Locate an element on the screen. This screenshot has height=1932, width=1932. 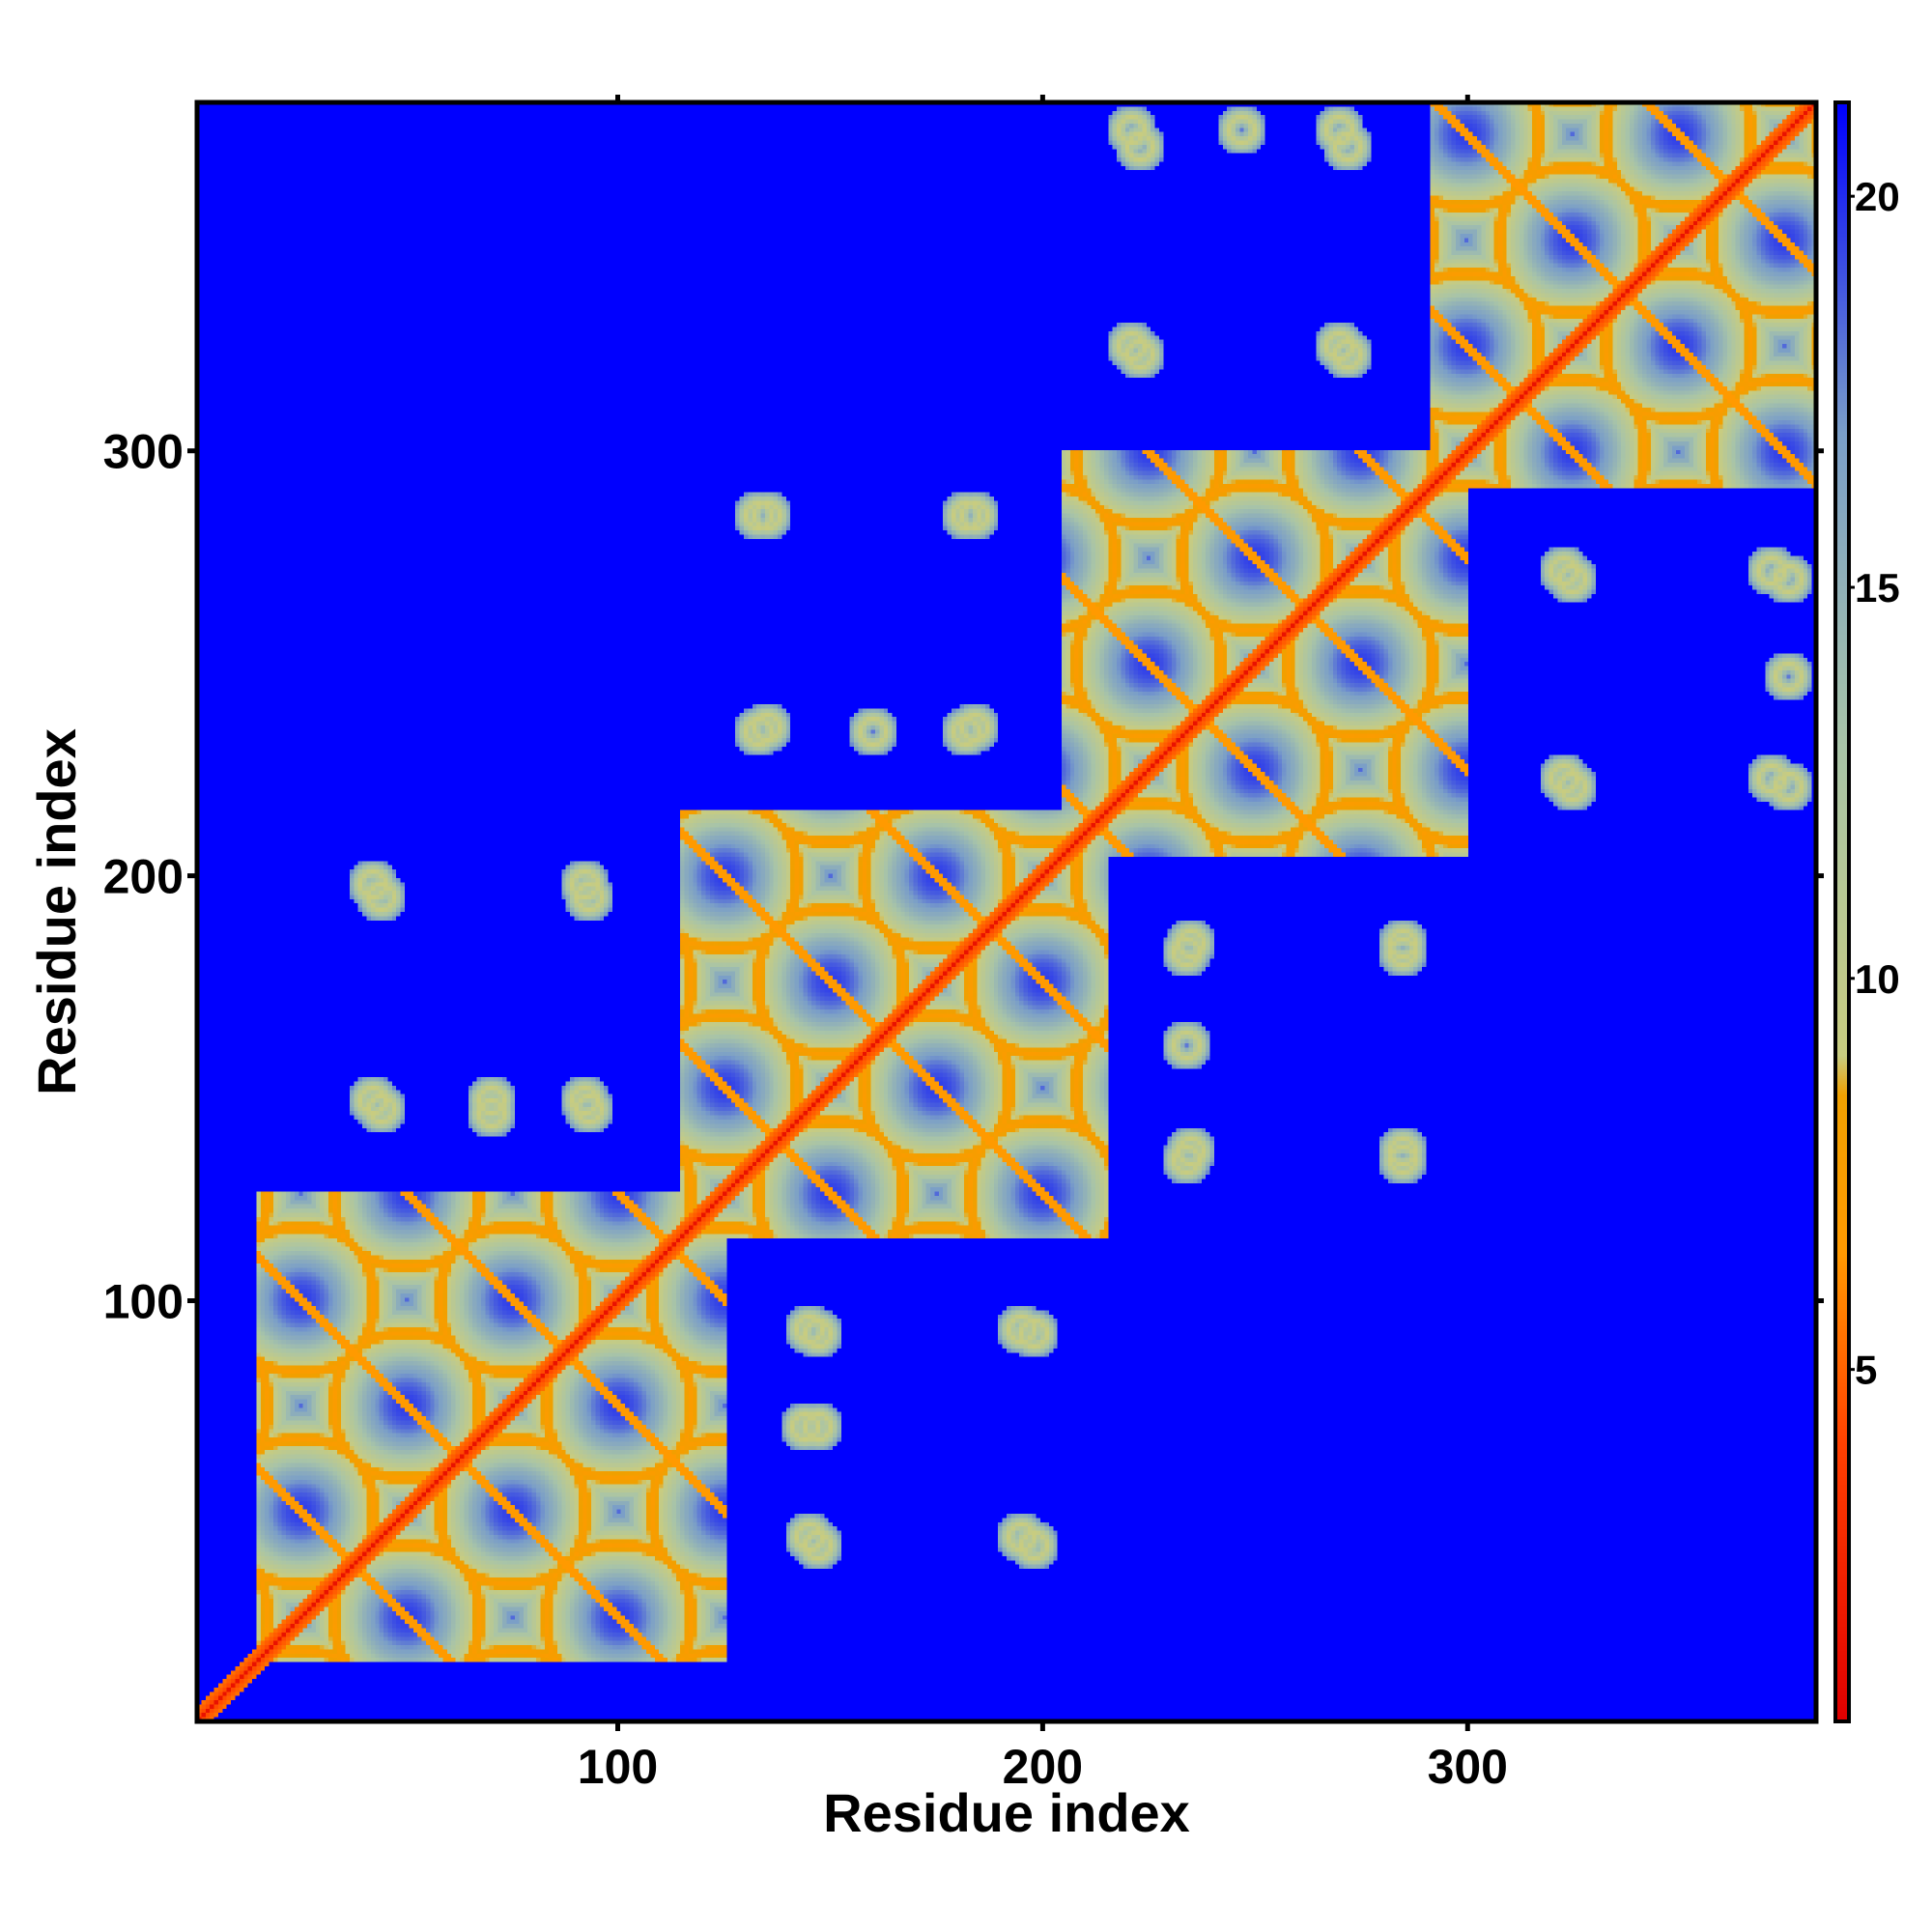
colorbar-tick-label: 5 is located at coordinates (1866, 1370).